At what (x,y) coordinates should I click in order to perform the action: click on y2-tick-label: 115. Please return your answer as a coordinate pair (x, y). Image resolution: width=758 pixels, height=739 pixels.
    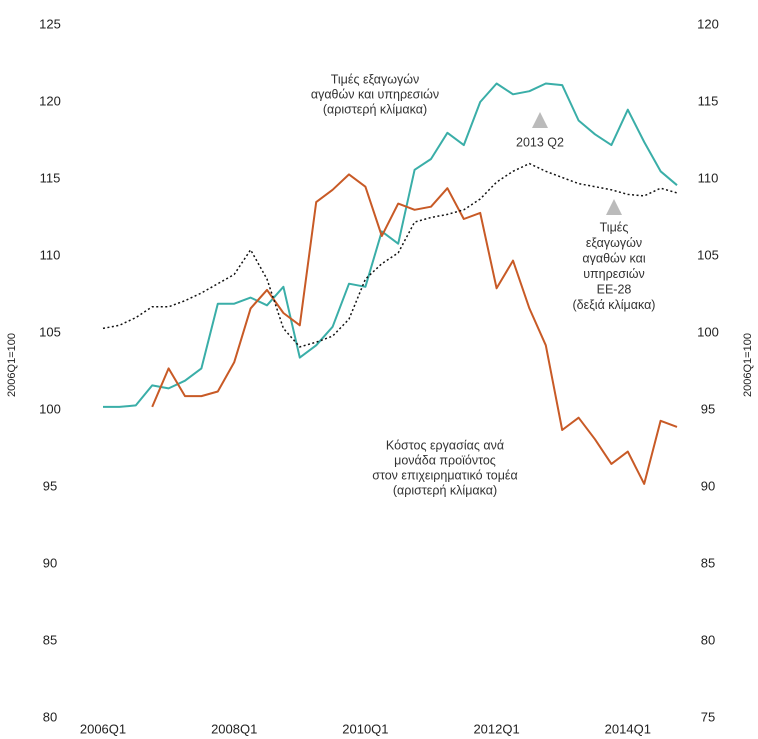
    Looking at the image, I should click on (708, 100).